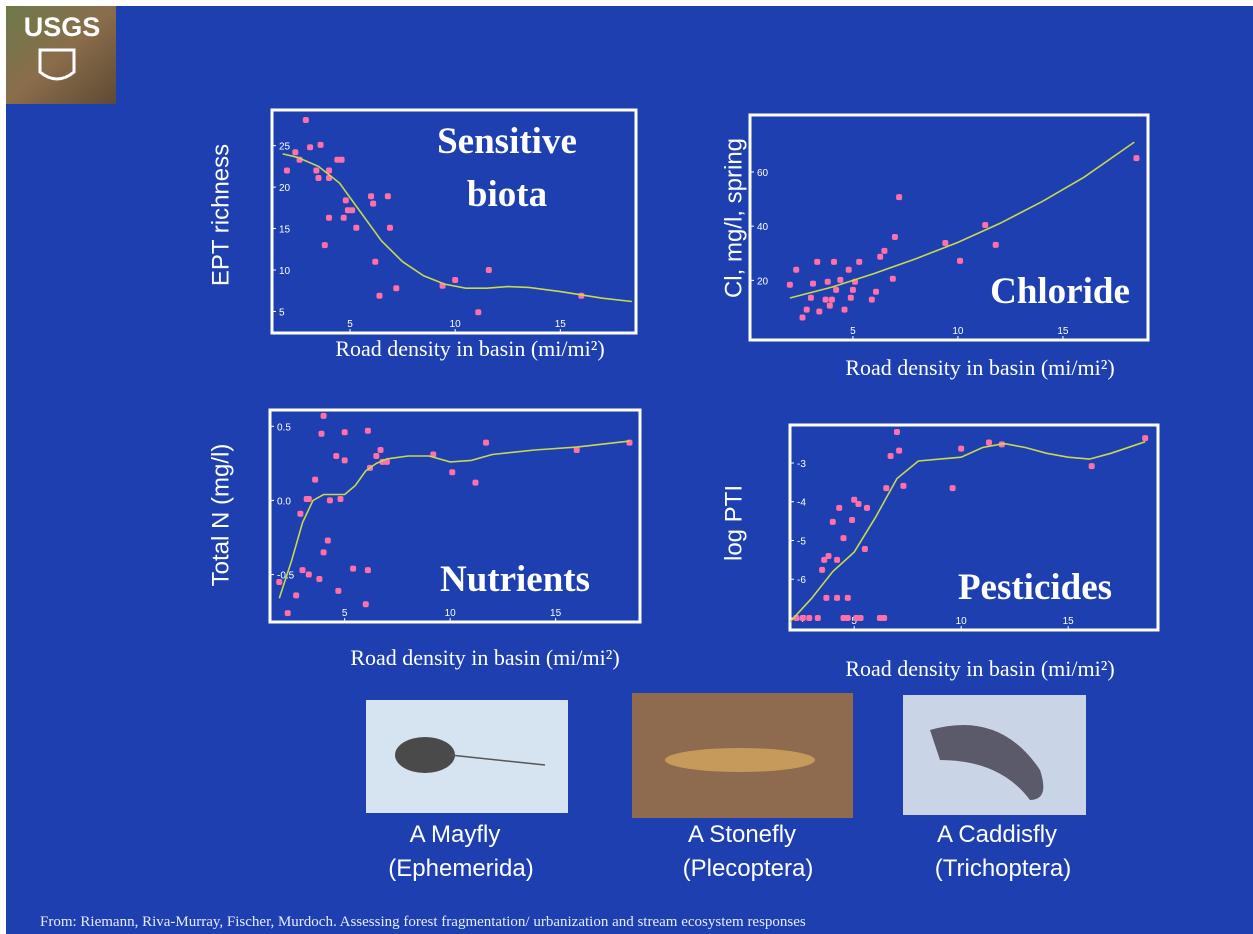 The width and height of the screenshot is (1253, 934). Describe the element at coordinates (1003, 868) in the screenshot. I see `insect-order: (Trichoptera)` at that location.